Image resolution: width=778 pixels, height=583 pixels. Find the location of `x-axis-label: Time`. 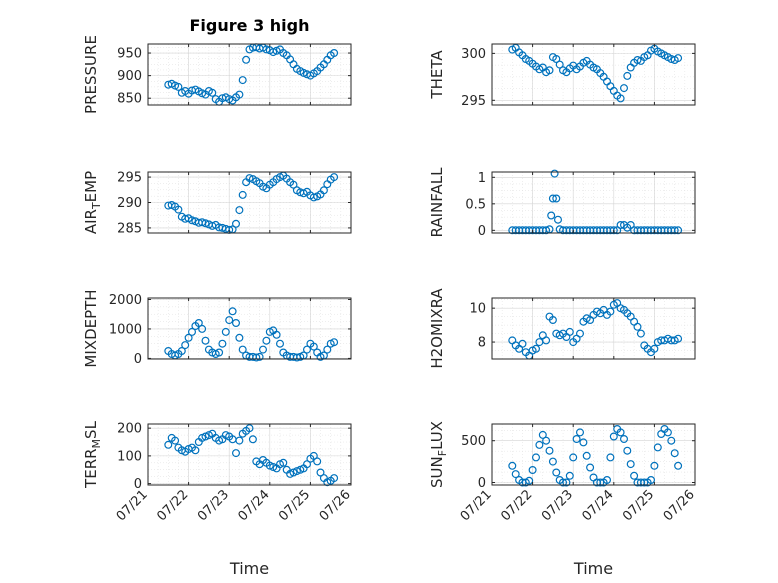

x-axis-label: Time is located at coordinates (249, 568).